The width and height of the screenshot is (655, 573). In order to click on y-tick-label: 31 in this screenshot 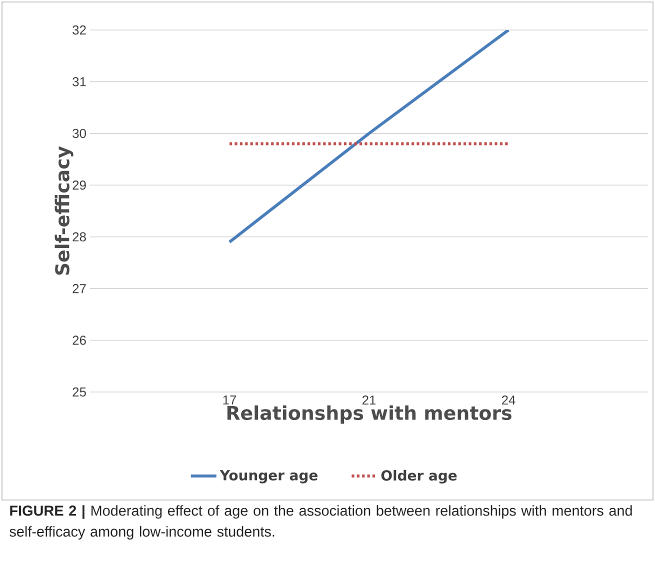, I will do `click(79, 81)`.